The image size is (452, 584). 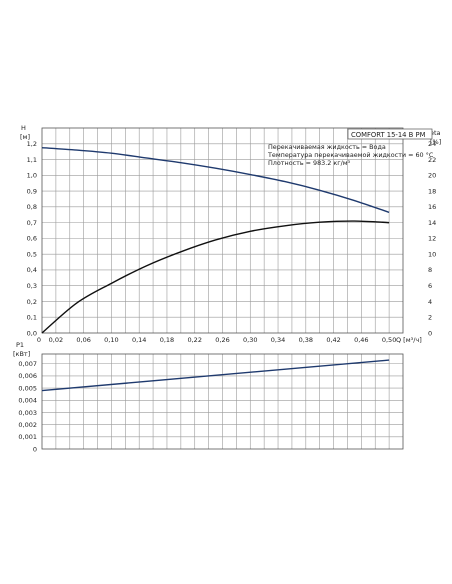 What do you see at coordinates (306, 340) in the screenshot?
I see `x-tick-label: 0,38` at bounding box center [306, 340].